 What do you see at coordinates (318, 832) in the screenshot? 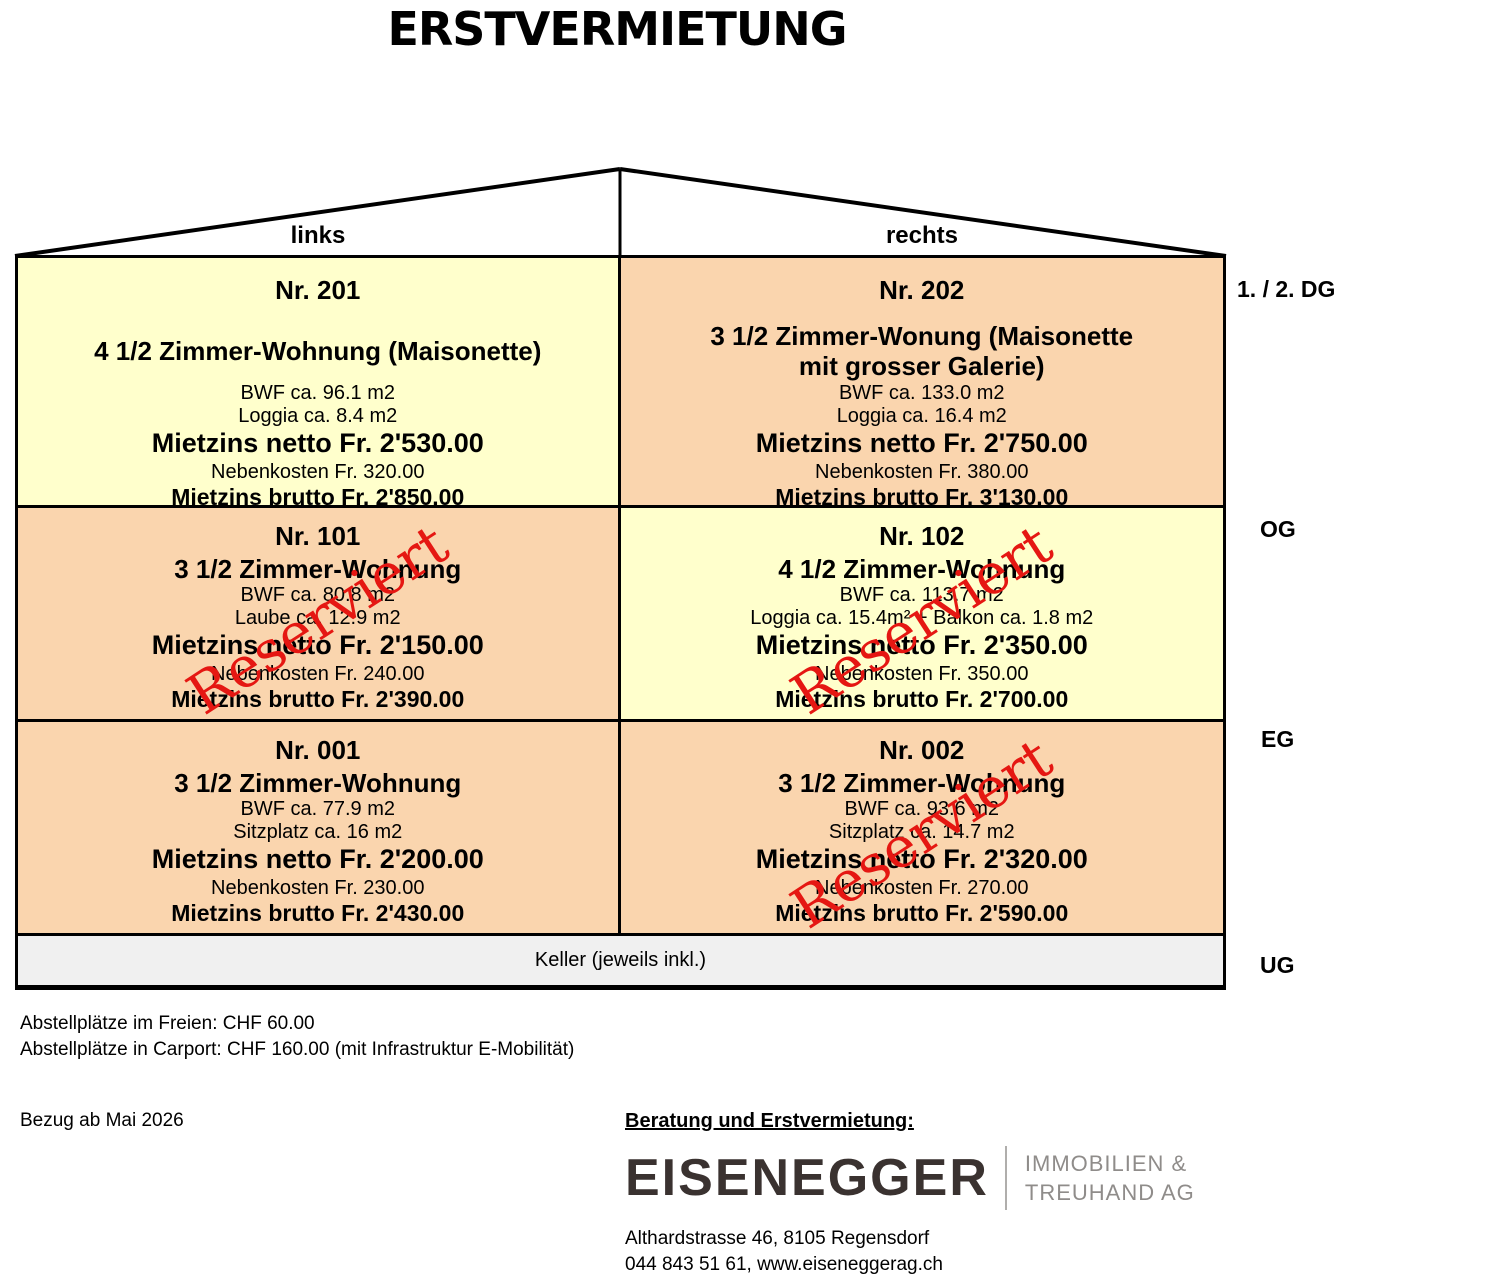
I see `unit-outdoor: Sitzplatz ca. 16 m2` at bounding box center [318, 832].